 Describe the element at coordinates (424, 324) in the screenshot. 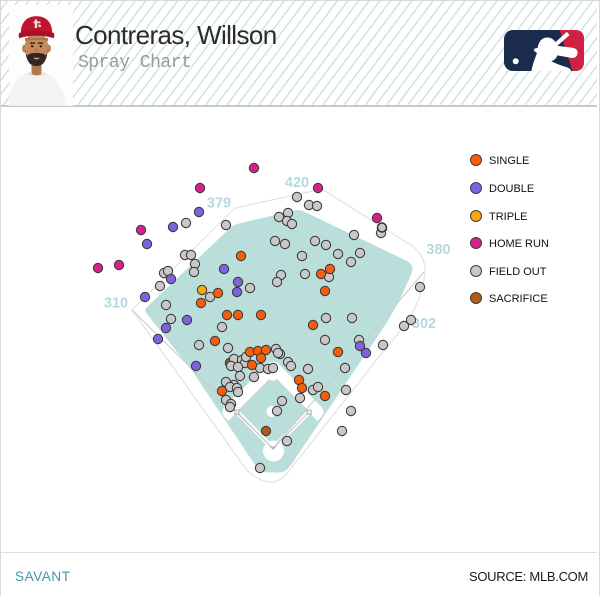

I see `svg-text: 302` at that location.